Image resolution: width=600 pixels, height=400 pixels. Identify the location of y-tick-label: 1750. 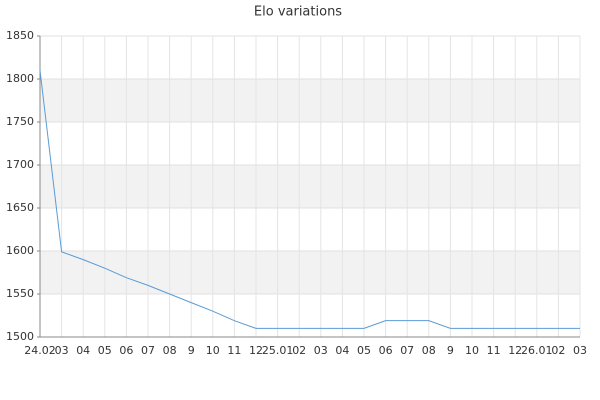
(20, 121).